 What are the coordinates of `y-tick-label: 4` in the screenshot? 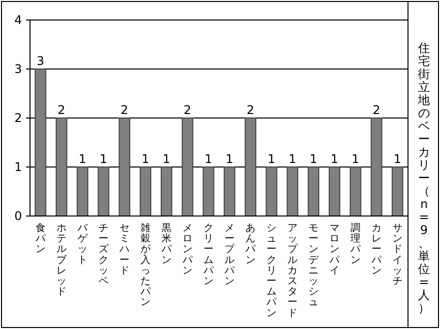 It's located at (18, 20).